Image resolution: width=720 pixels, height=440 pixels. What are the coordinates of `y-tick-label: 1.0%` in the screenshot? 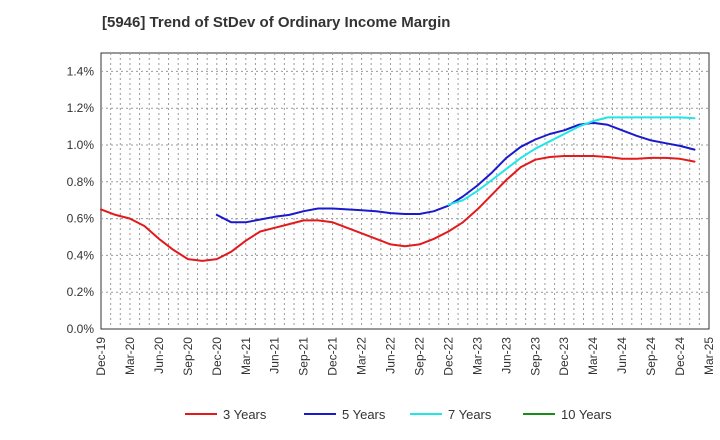 It's located at (81, 145).